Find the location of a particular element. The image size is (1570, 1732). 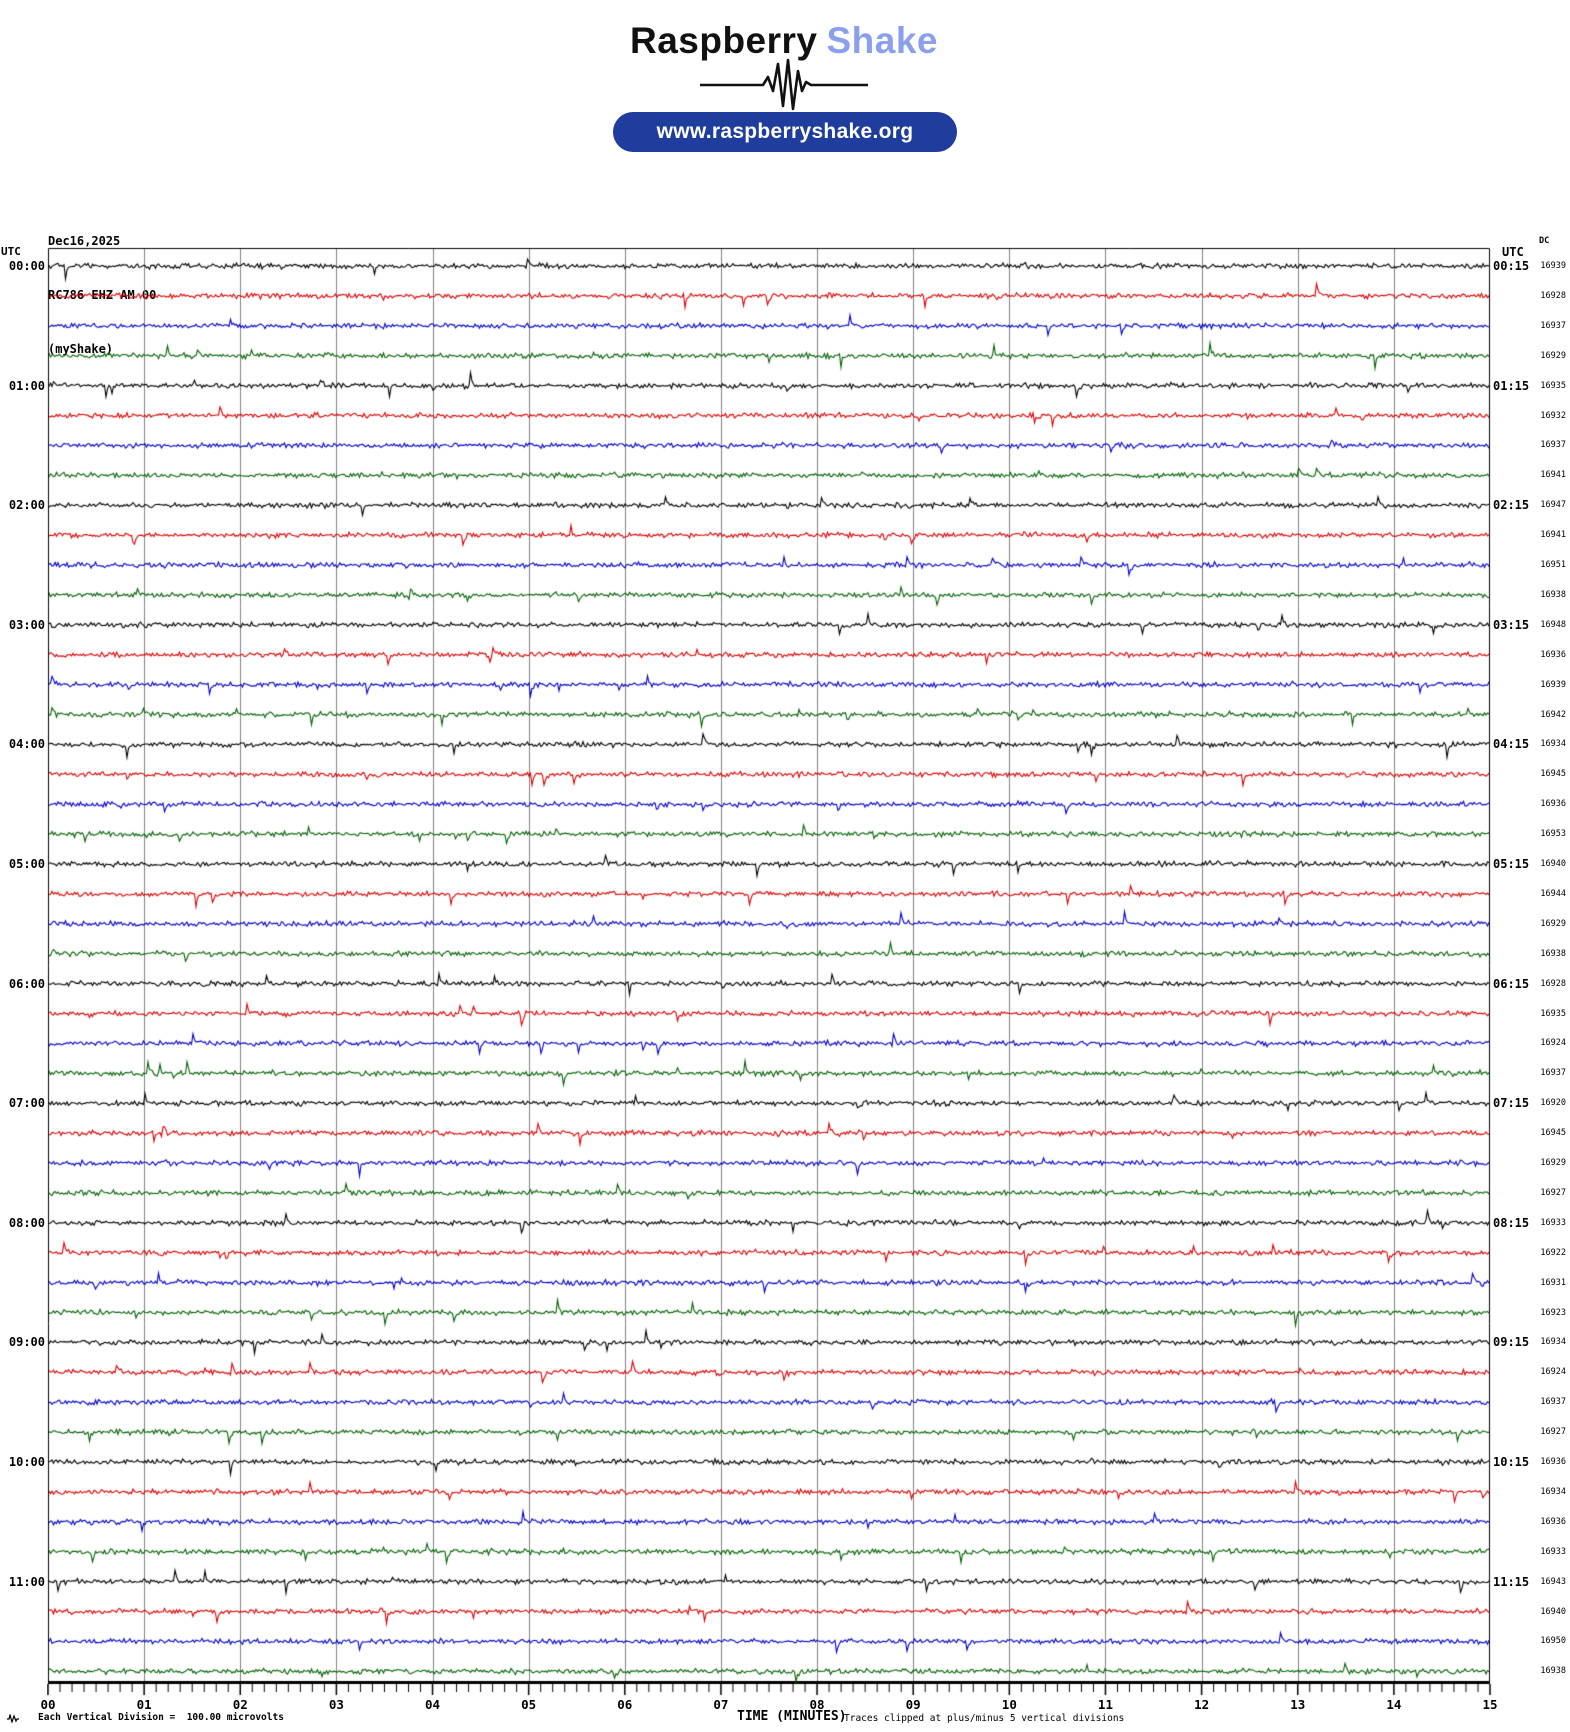

x-tick-label: 00 is located at coordinates (48, 1704).